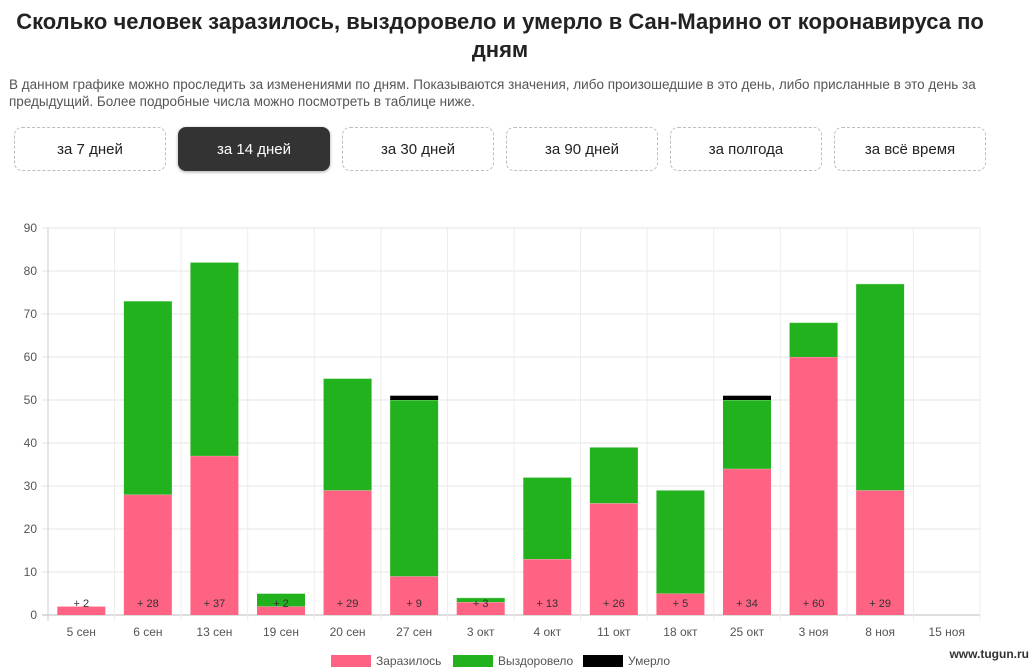 Image resolution: width=1033 pixels, height=671 pixels. What do you see at coordinates (814, 632) in the screenshot?
I see `x-tick-label: 3 ноя` at bounding box center [814, 632].